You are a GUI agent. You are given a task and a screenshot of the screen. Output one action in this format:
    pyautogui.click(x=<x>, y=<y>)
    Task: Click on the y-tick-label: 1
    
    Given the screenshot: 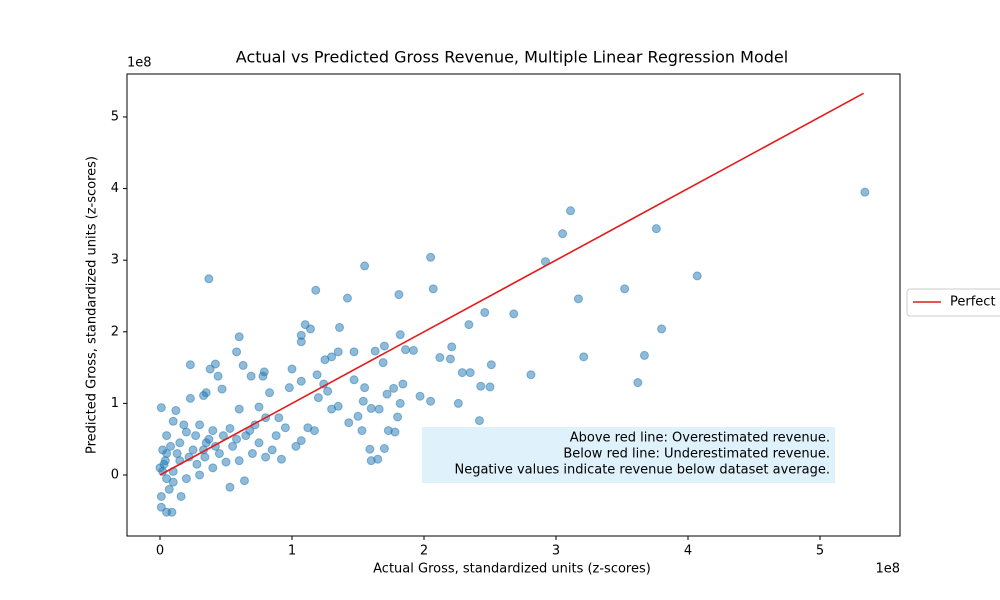 What is the action you would take?
    pyautogui.click(x=115, y=403)
    